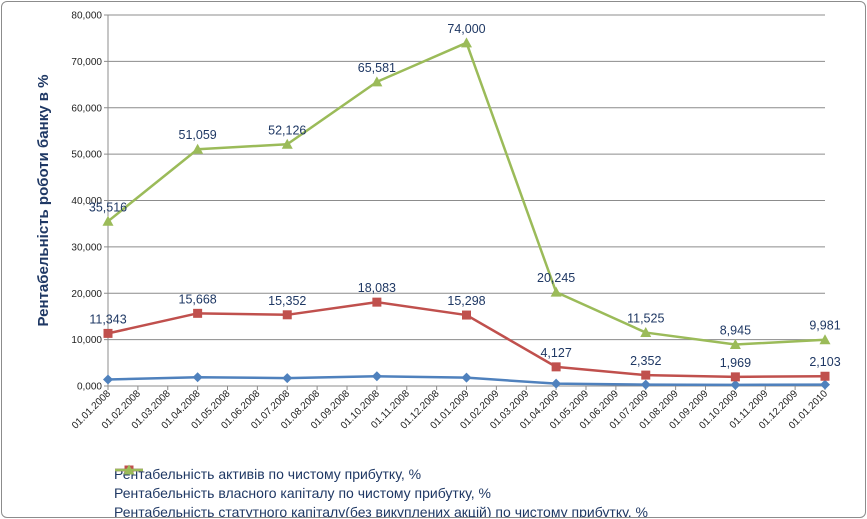  I want to click on y-tick-label: 50,000, so click(86, 155).